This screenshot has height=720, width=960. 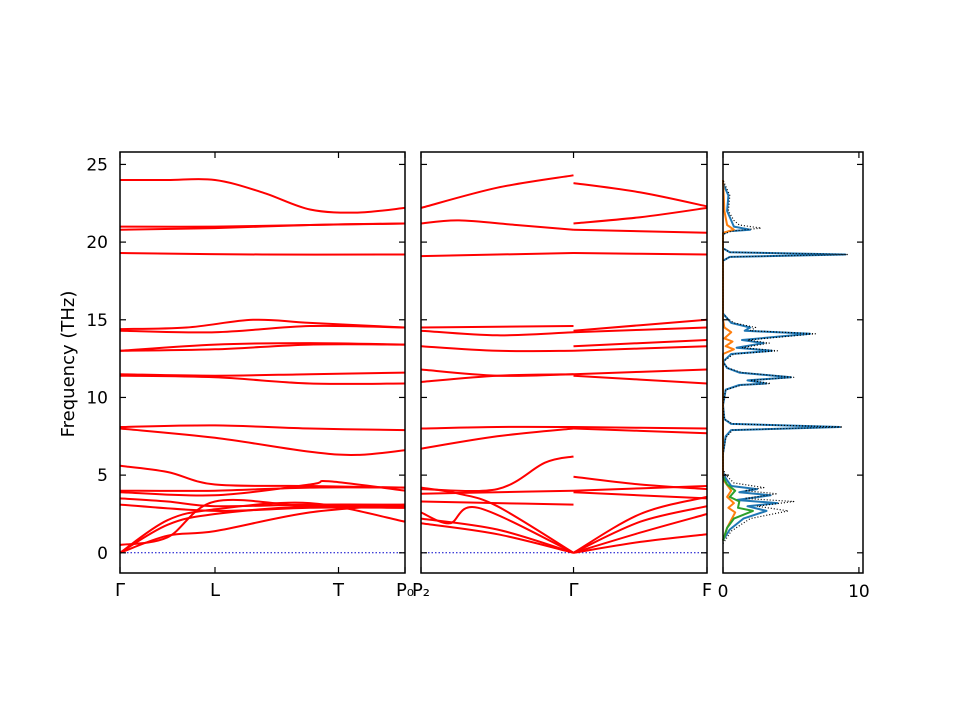 What do you see at coordinates (338, 590) in the screenshot?
I see `k-point-label: T` at bounding box center [338, 590].